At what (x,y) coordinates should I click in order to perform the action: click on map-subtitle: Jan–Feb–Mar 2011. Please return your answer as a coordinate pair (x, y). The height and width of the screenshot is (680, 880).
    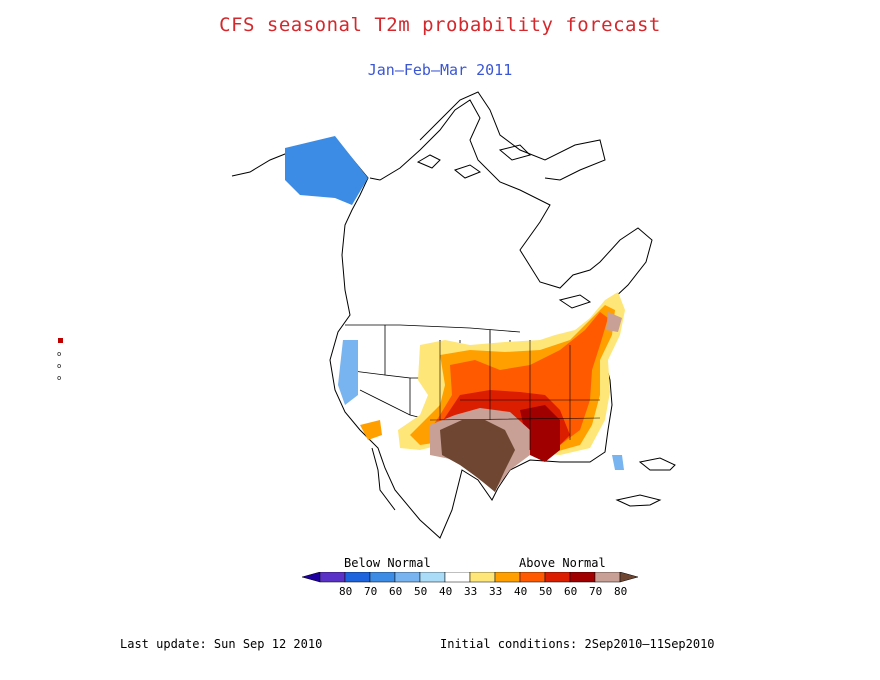
    Looking at the image, I should click on (440, 70).